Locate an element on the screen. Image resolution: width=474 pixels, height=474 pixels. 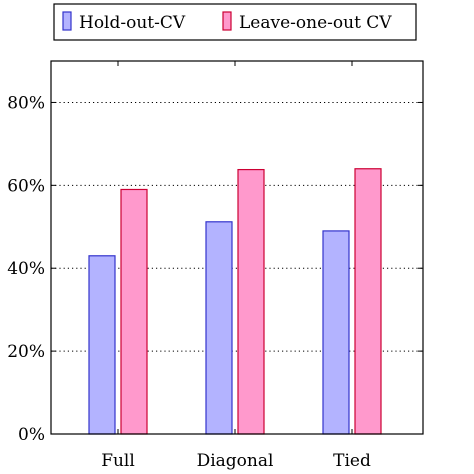
bar-hold-out-cv-tied is located at coordinates (336, 332).